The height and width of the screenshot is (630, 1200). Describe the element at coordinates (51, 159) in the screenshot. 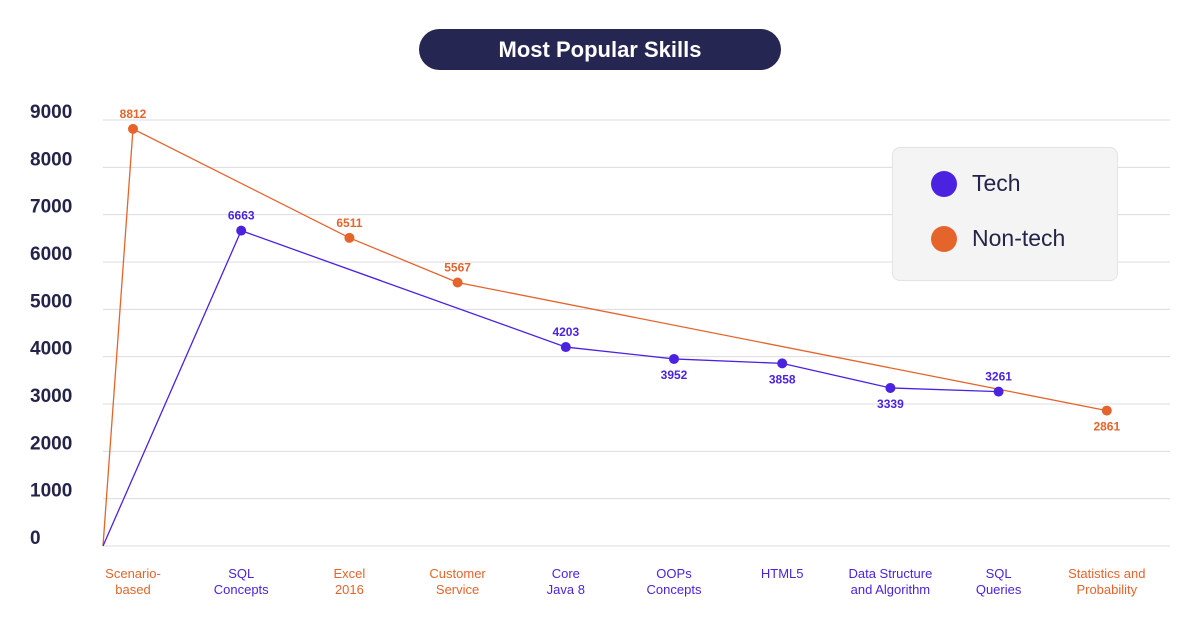

I see `y-tick-label: 8000` at that location.